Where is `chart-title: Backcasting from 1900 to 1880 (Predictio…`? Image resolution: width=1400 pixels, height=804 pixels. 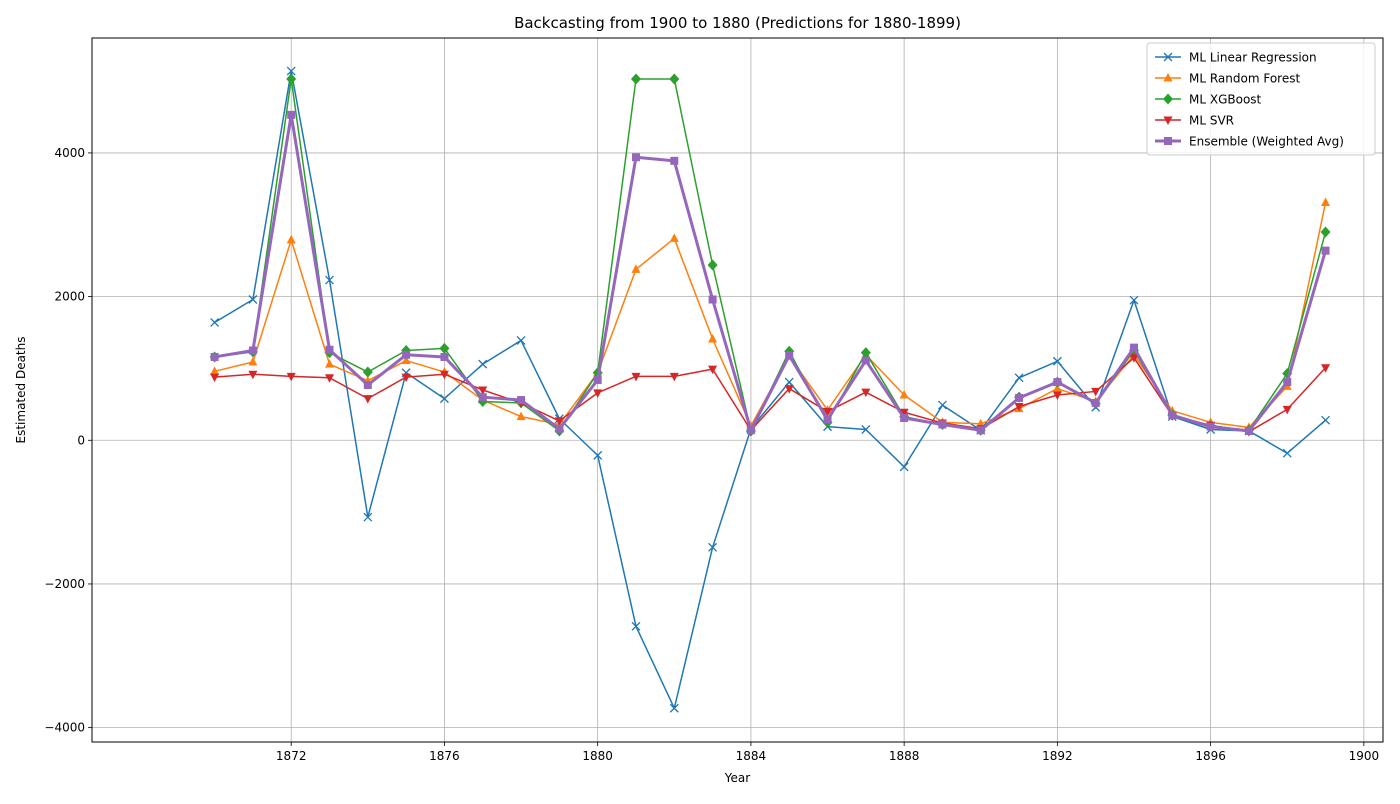 chart-title: Backcasting from 1900 to 1880 (Predictio… is located at coordinates (737, 23).